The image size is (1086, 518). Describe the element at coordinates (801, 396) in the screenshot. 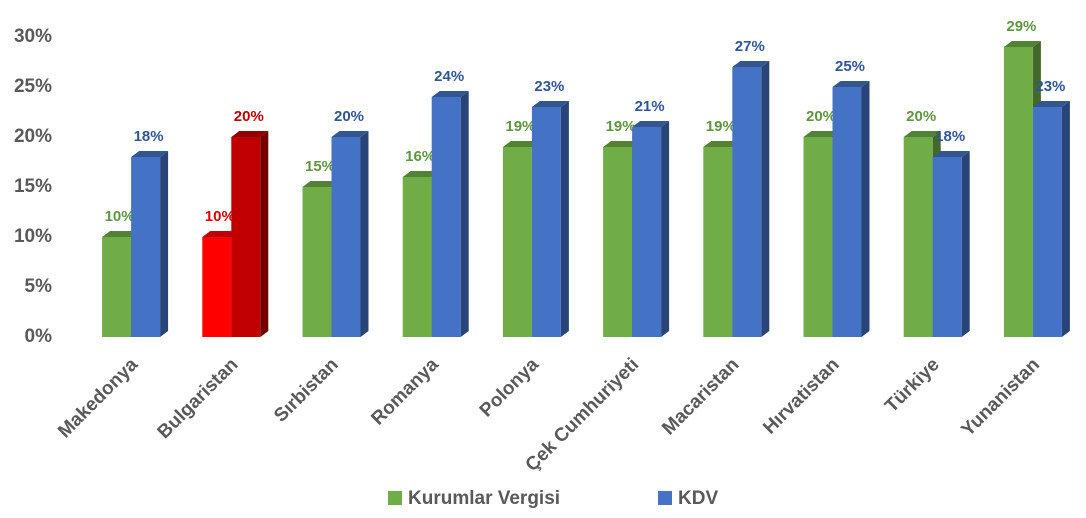

I see `x-tick-label: Hırvatistan` at that location.